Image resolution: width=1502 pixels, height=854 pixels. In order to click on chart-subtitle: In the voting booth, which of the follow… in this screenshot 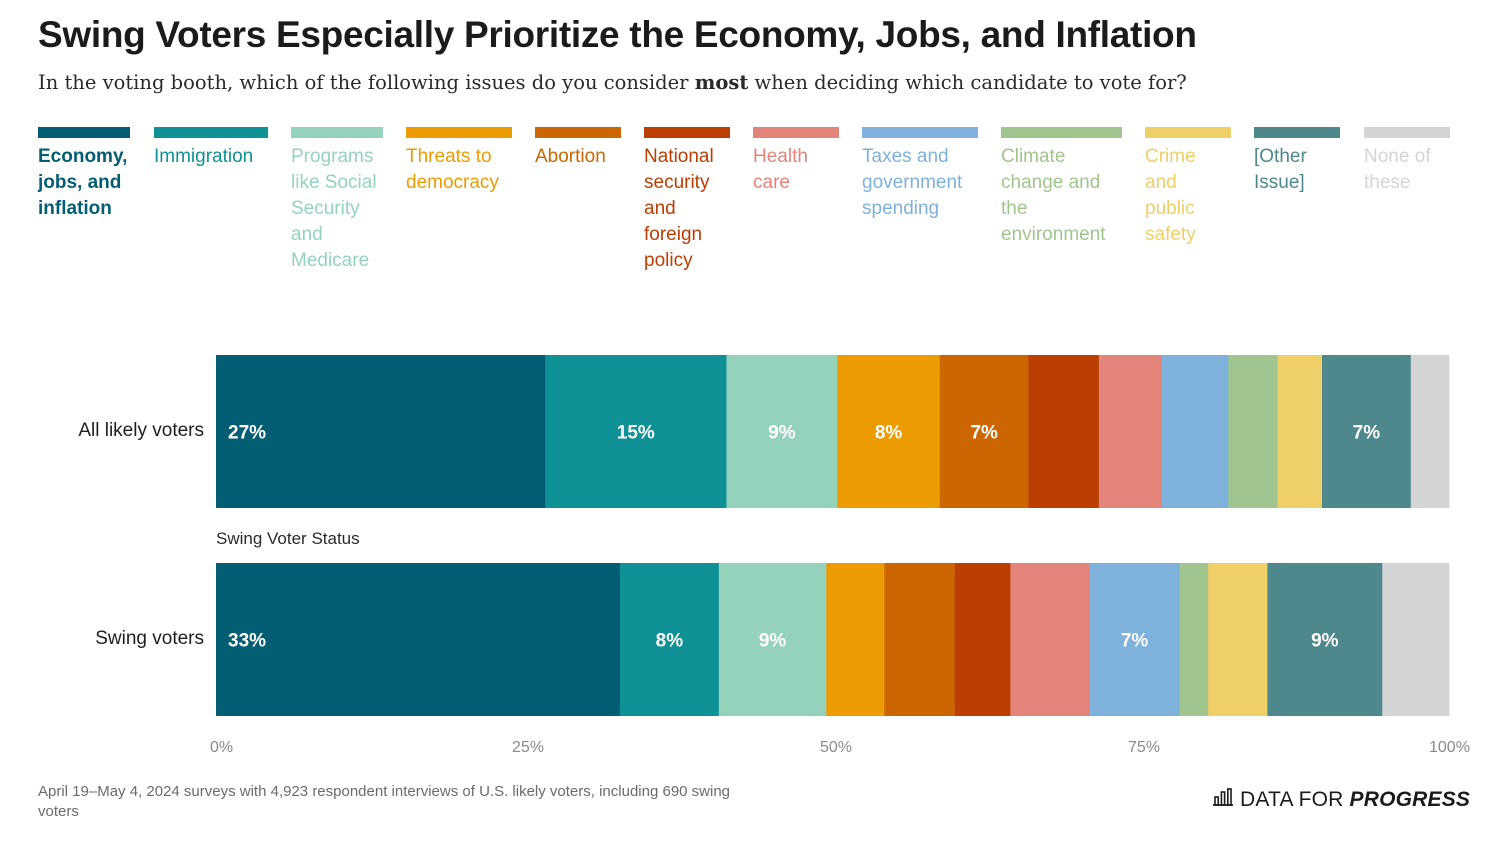, I will do `click(612, 82)`.